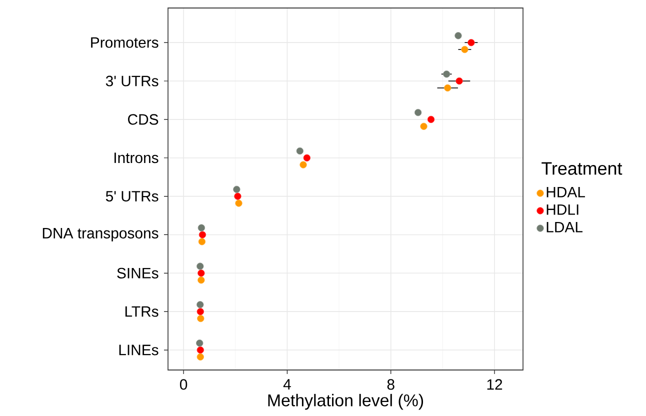 Image resolution: width=646 pixels, height=416 pixels. Describe the element at coordinates (143, 119) in the screenshot. I see `y-tick-label: CDS` at that location.